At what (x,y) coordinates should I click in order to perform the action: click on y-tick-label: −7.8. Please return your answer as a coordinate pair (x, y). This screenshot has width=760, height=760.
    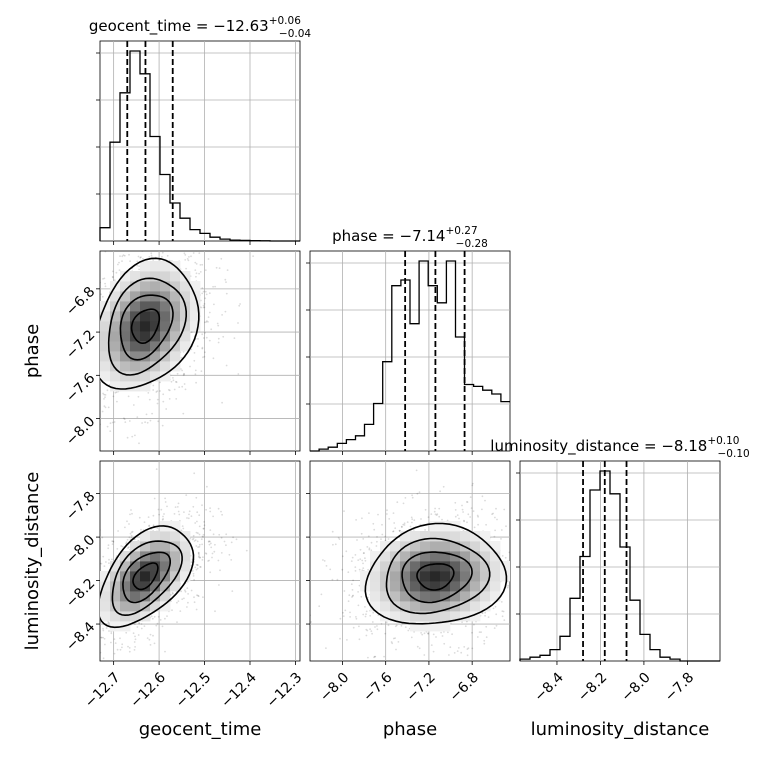
    Looking at the image, I should click on (80, 506).